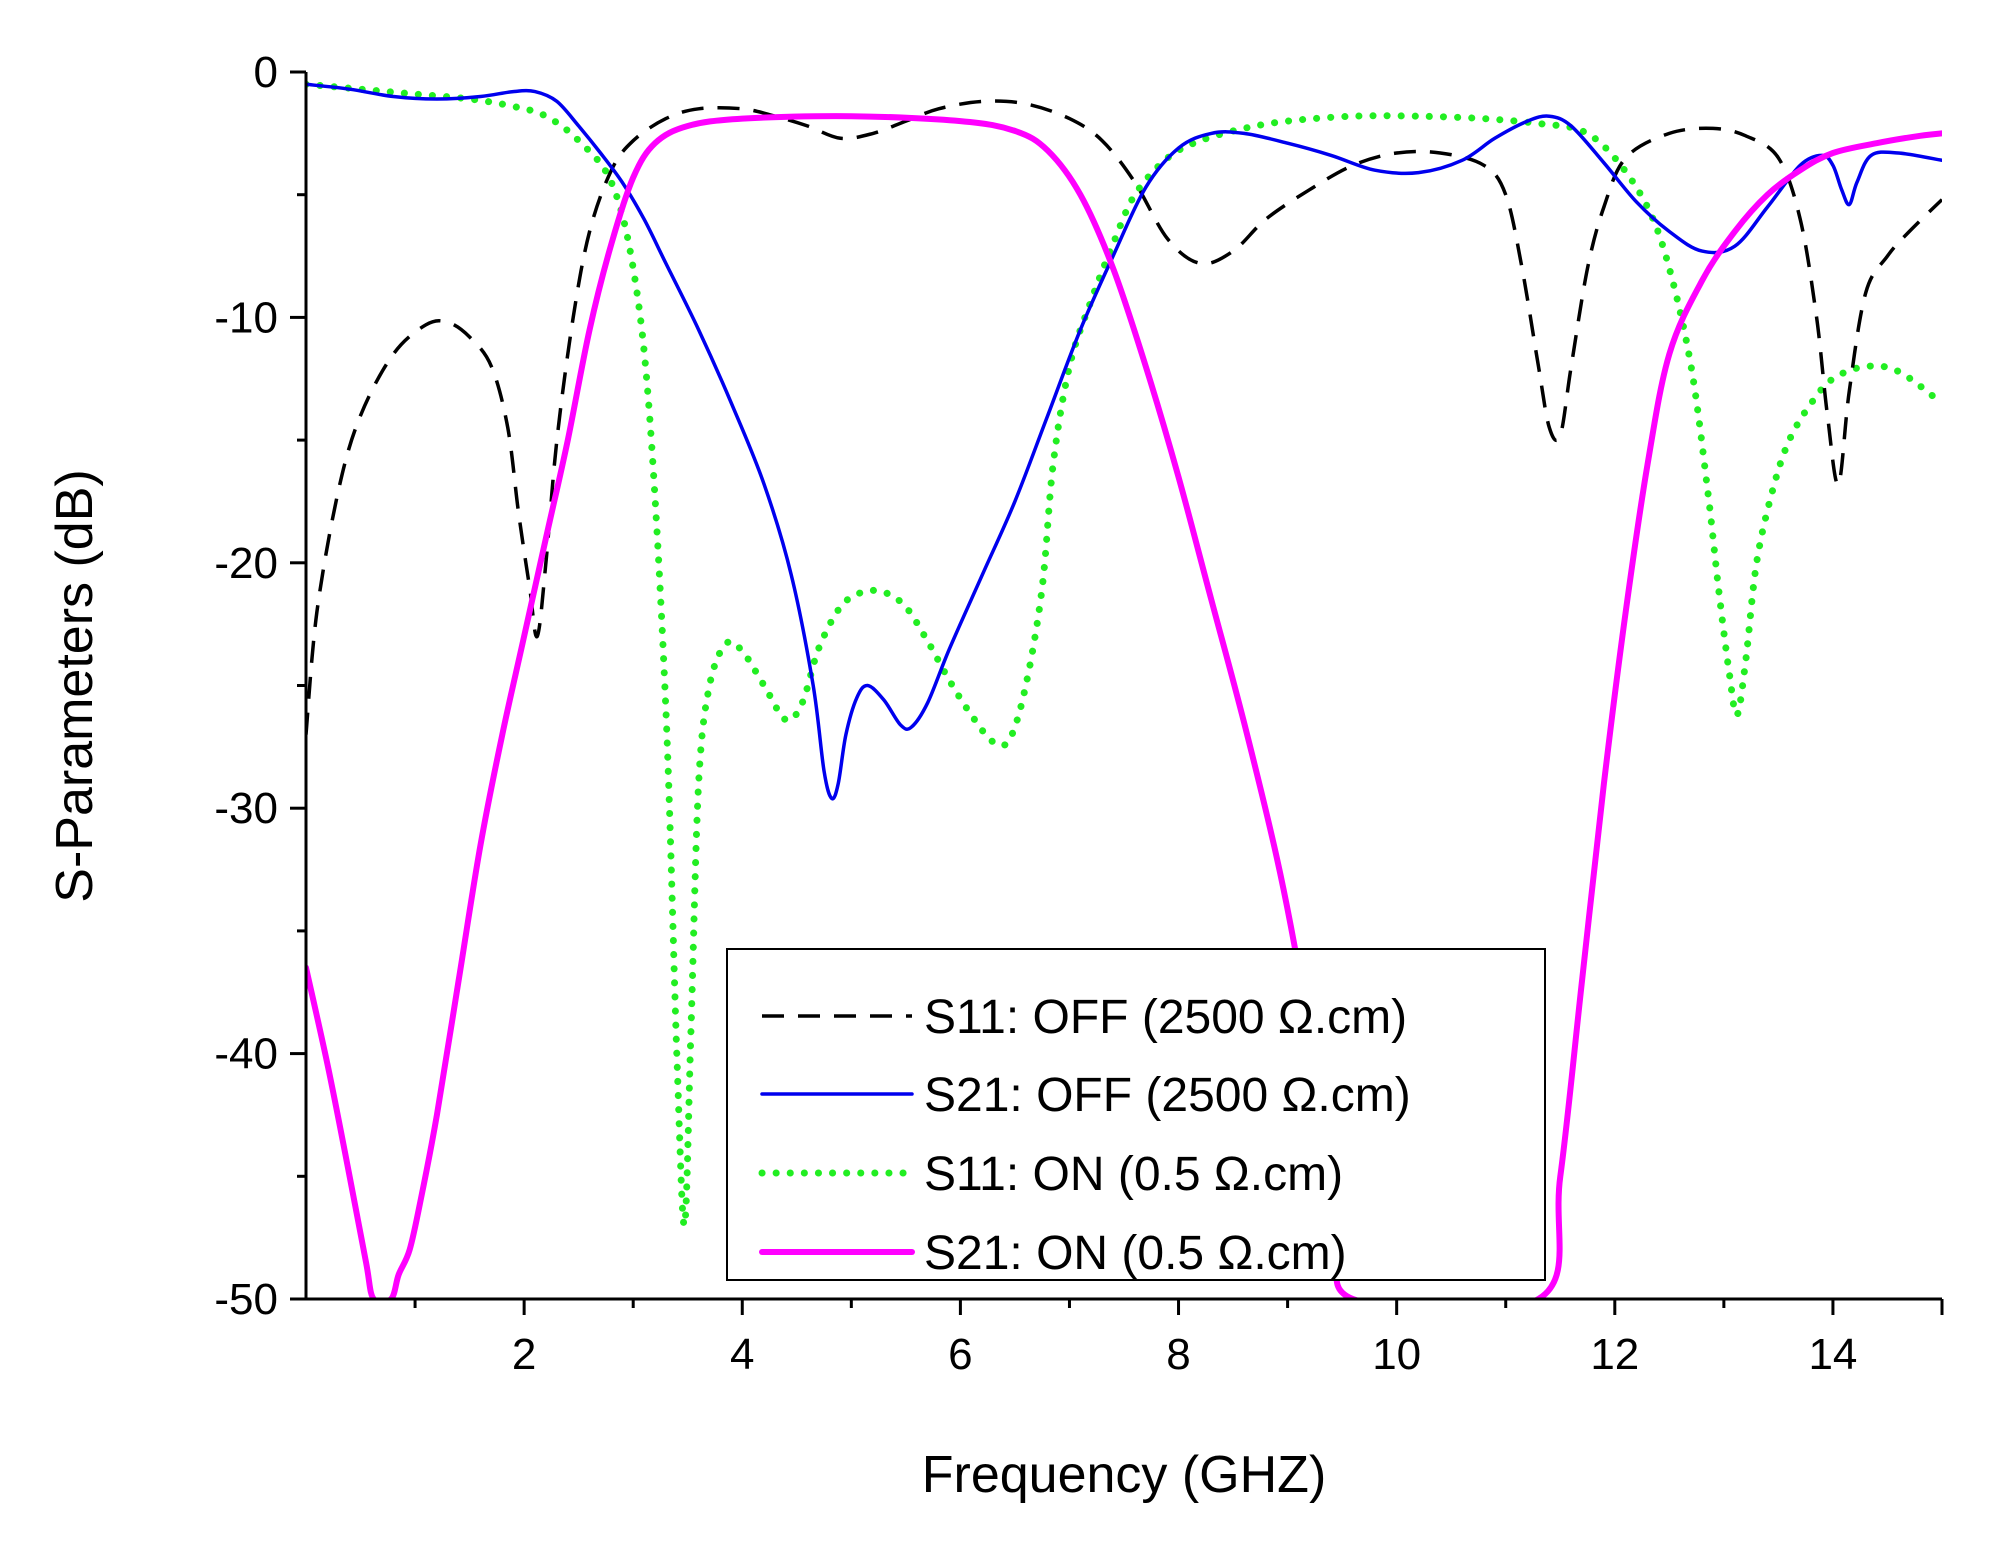  Describe the element at coordinates (1165, 1017) in the screenshot. I see `legend-label-1: S11: OFF (2500 Ω.cm)` at that location.